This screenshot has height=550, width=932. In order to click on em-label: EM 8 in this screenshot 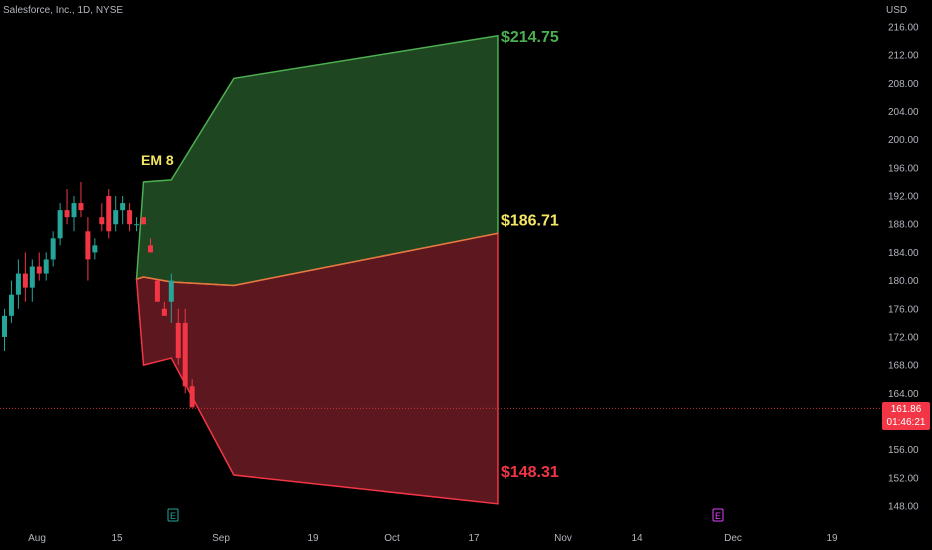, I will do `click(157, 160)`.